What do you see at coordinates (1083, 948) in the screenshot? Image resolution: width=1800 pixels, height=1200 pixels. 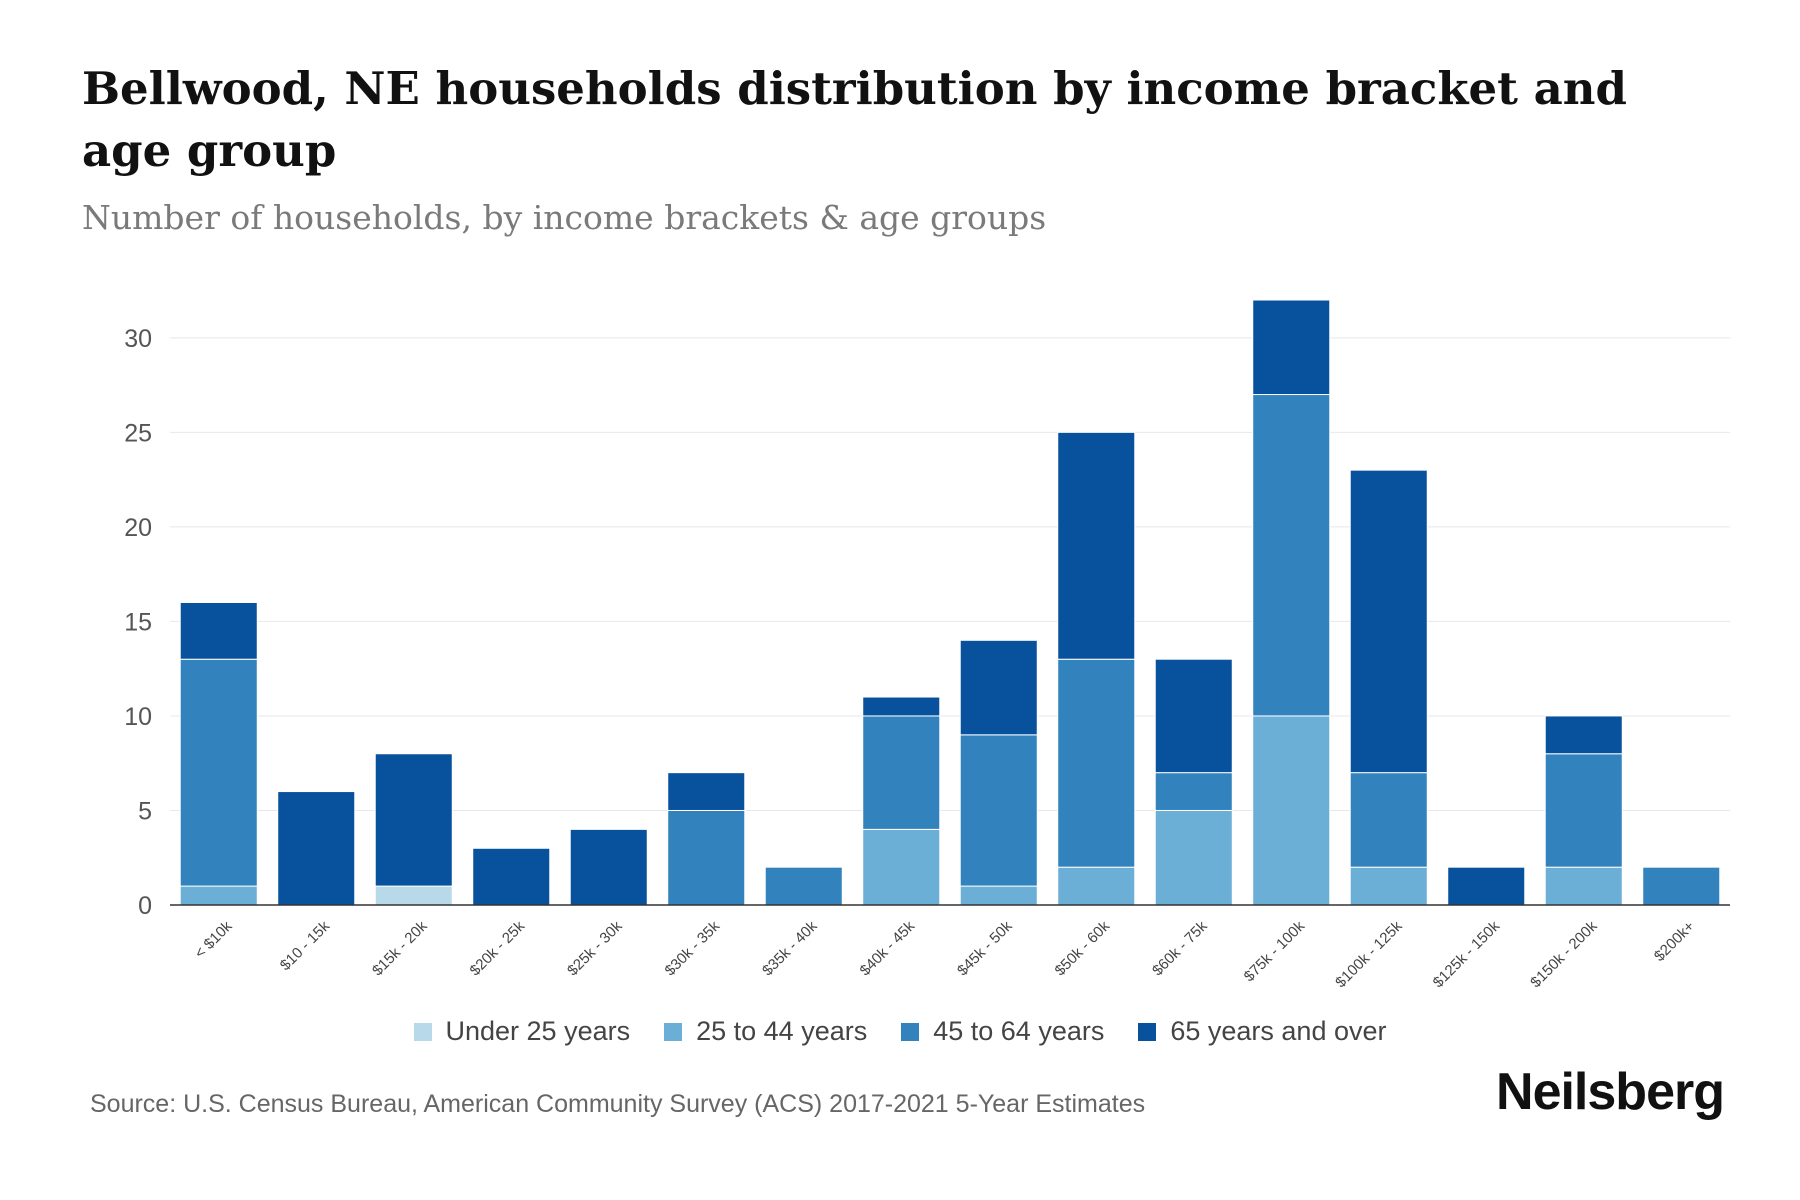 I see `x-tick-label: $50k - 60k` at bounding box center [1083, 948].